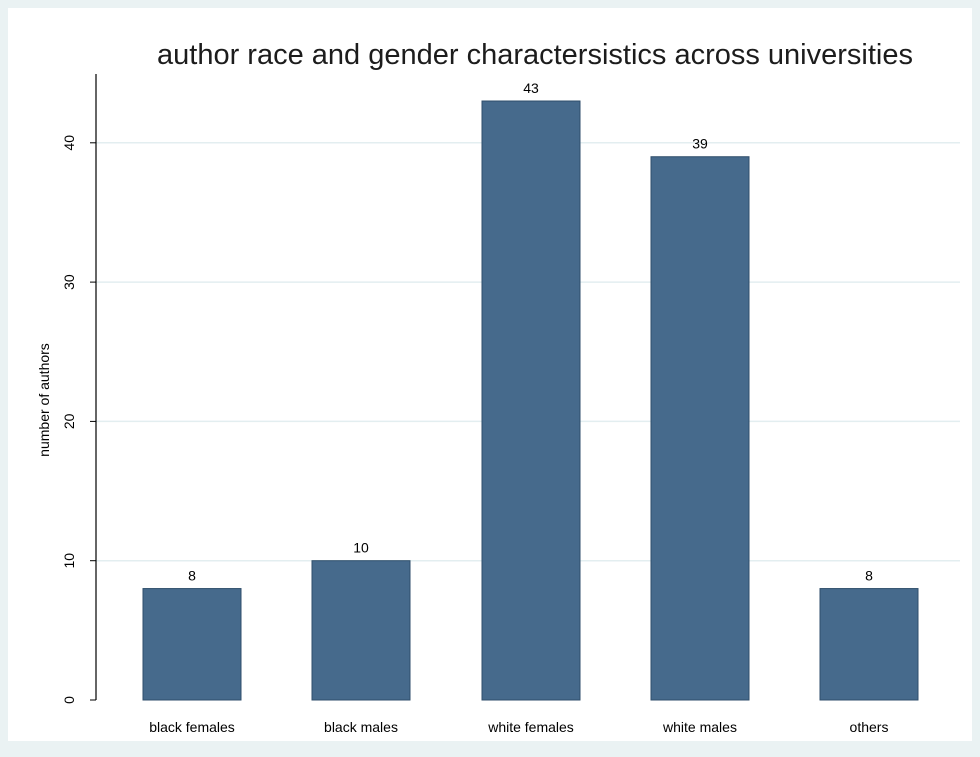  What do you see at coordinates (78, 419) in the screenshot?
I see `y-axis-ticks: 0 10 20 30 40` at bounding box center [78, 419].